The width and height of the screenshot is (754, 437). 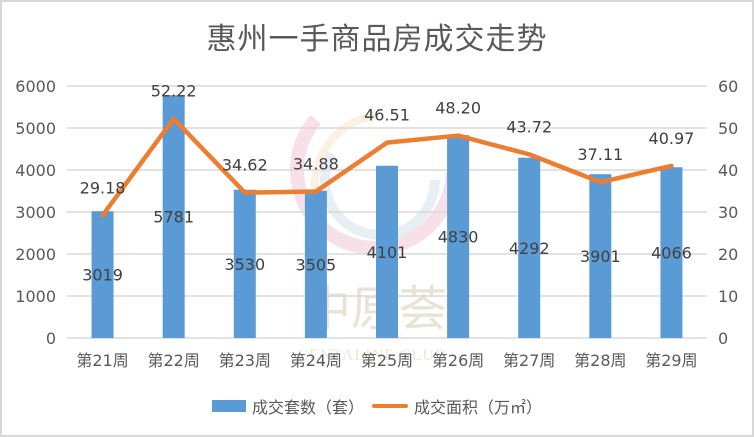 What do you see at coordinates (51, 338) in the screenshot?
I see `y-left-tick-label: 0` at bounding box center [51, 338].